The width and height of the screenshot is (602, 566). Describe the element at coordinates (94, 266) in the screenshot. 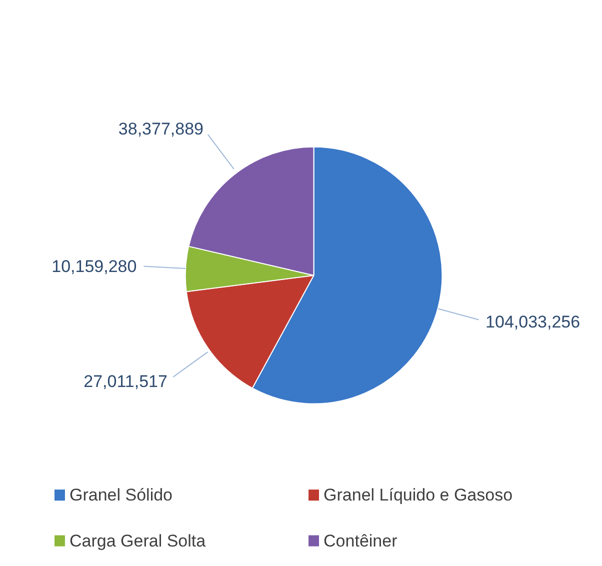

I see `data-label: 10,159,280` at that location.